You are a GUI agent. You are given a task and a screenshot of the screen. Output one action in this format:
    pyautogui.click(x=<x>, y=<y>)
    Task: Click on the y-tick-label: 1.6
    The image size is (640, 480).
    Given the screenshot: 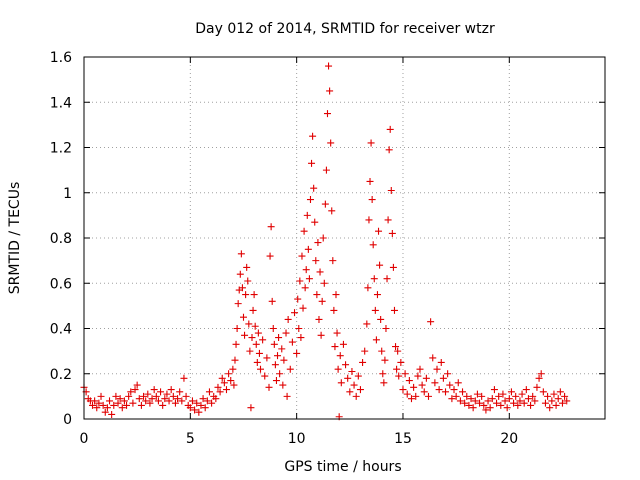 What is the action you would take?
    pyautogui.click(x=61, y=58)
    